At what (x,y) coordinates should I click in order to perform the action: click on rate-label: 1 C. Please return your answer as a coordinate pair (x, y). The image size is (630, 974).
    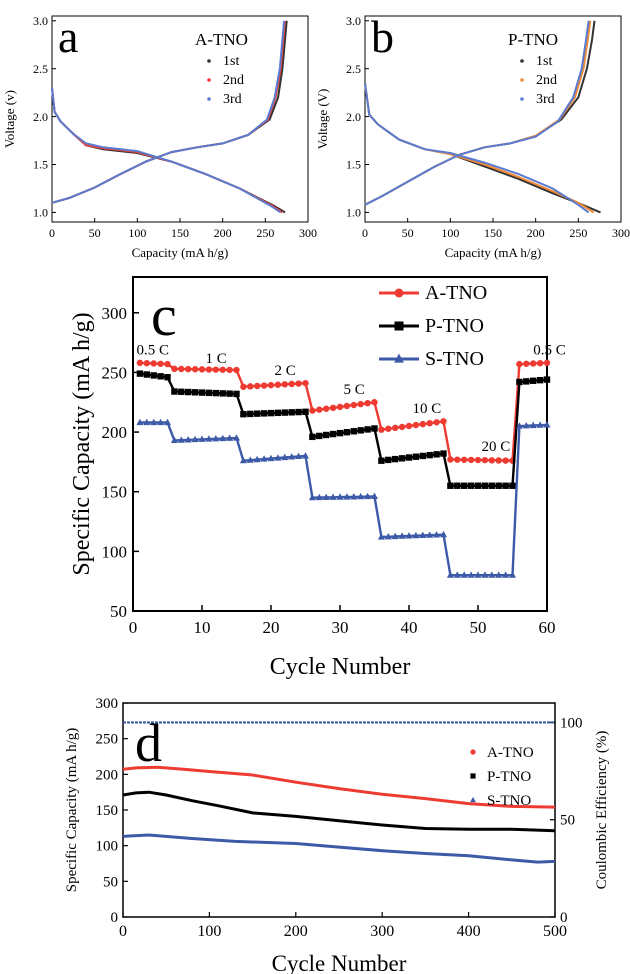
    Looking at the image, I should click on (215, 359).